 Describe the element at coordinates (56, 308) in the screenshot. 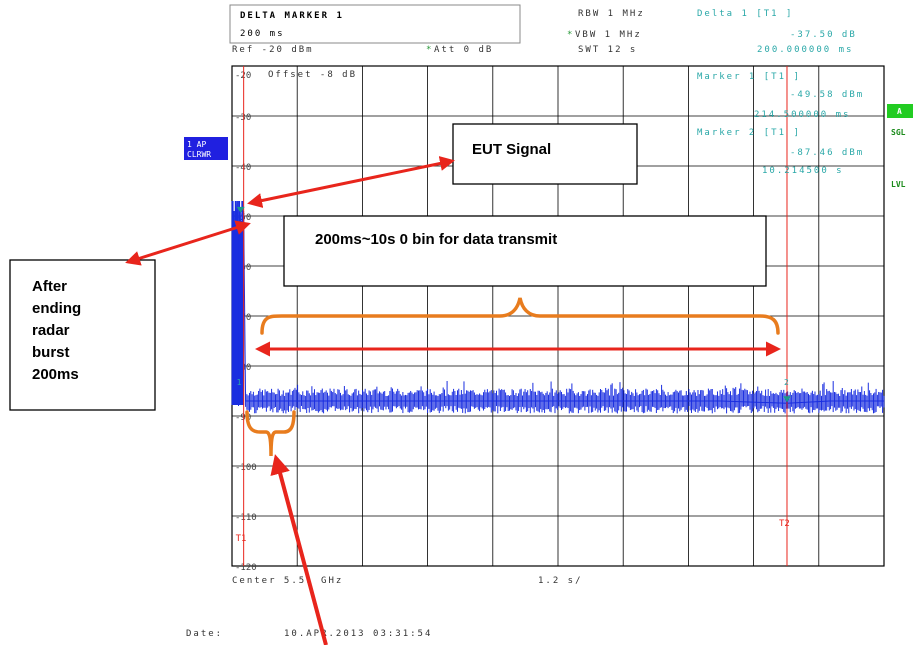

I see `after-burst-line2: ending` at that location.